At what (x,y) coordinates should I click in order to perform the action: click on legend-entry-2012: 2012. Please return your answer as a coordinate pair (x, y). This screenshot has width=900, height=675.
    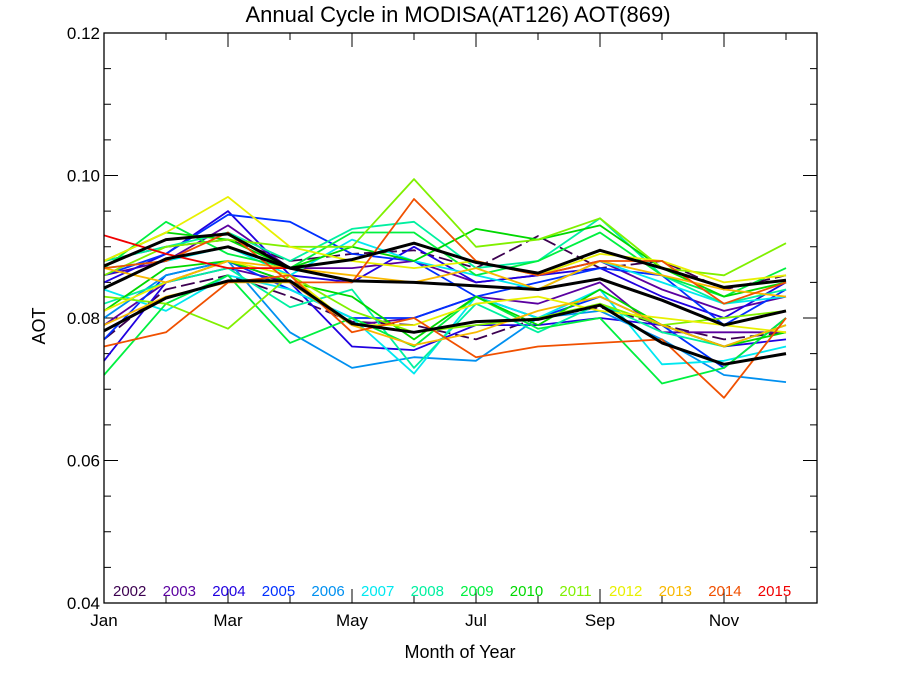
    Looking at the image, I should click on (625, 591).